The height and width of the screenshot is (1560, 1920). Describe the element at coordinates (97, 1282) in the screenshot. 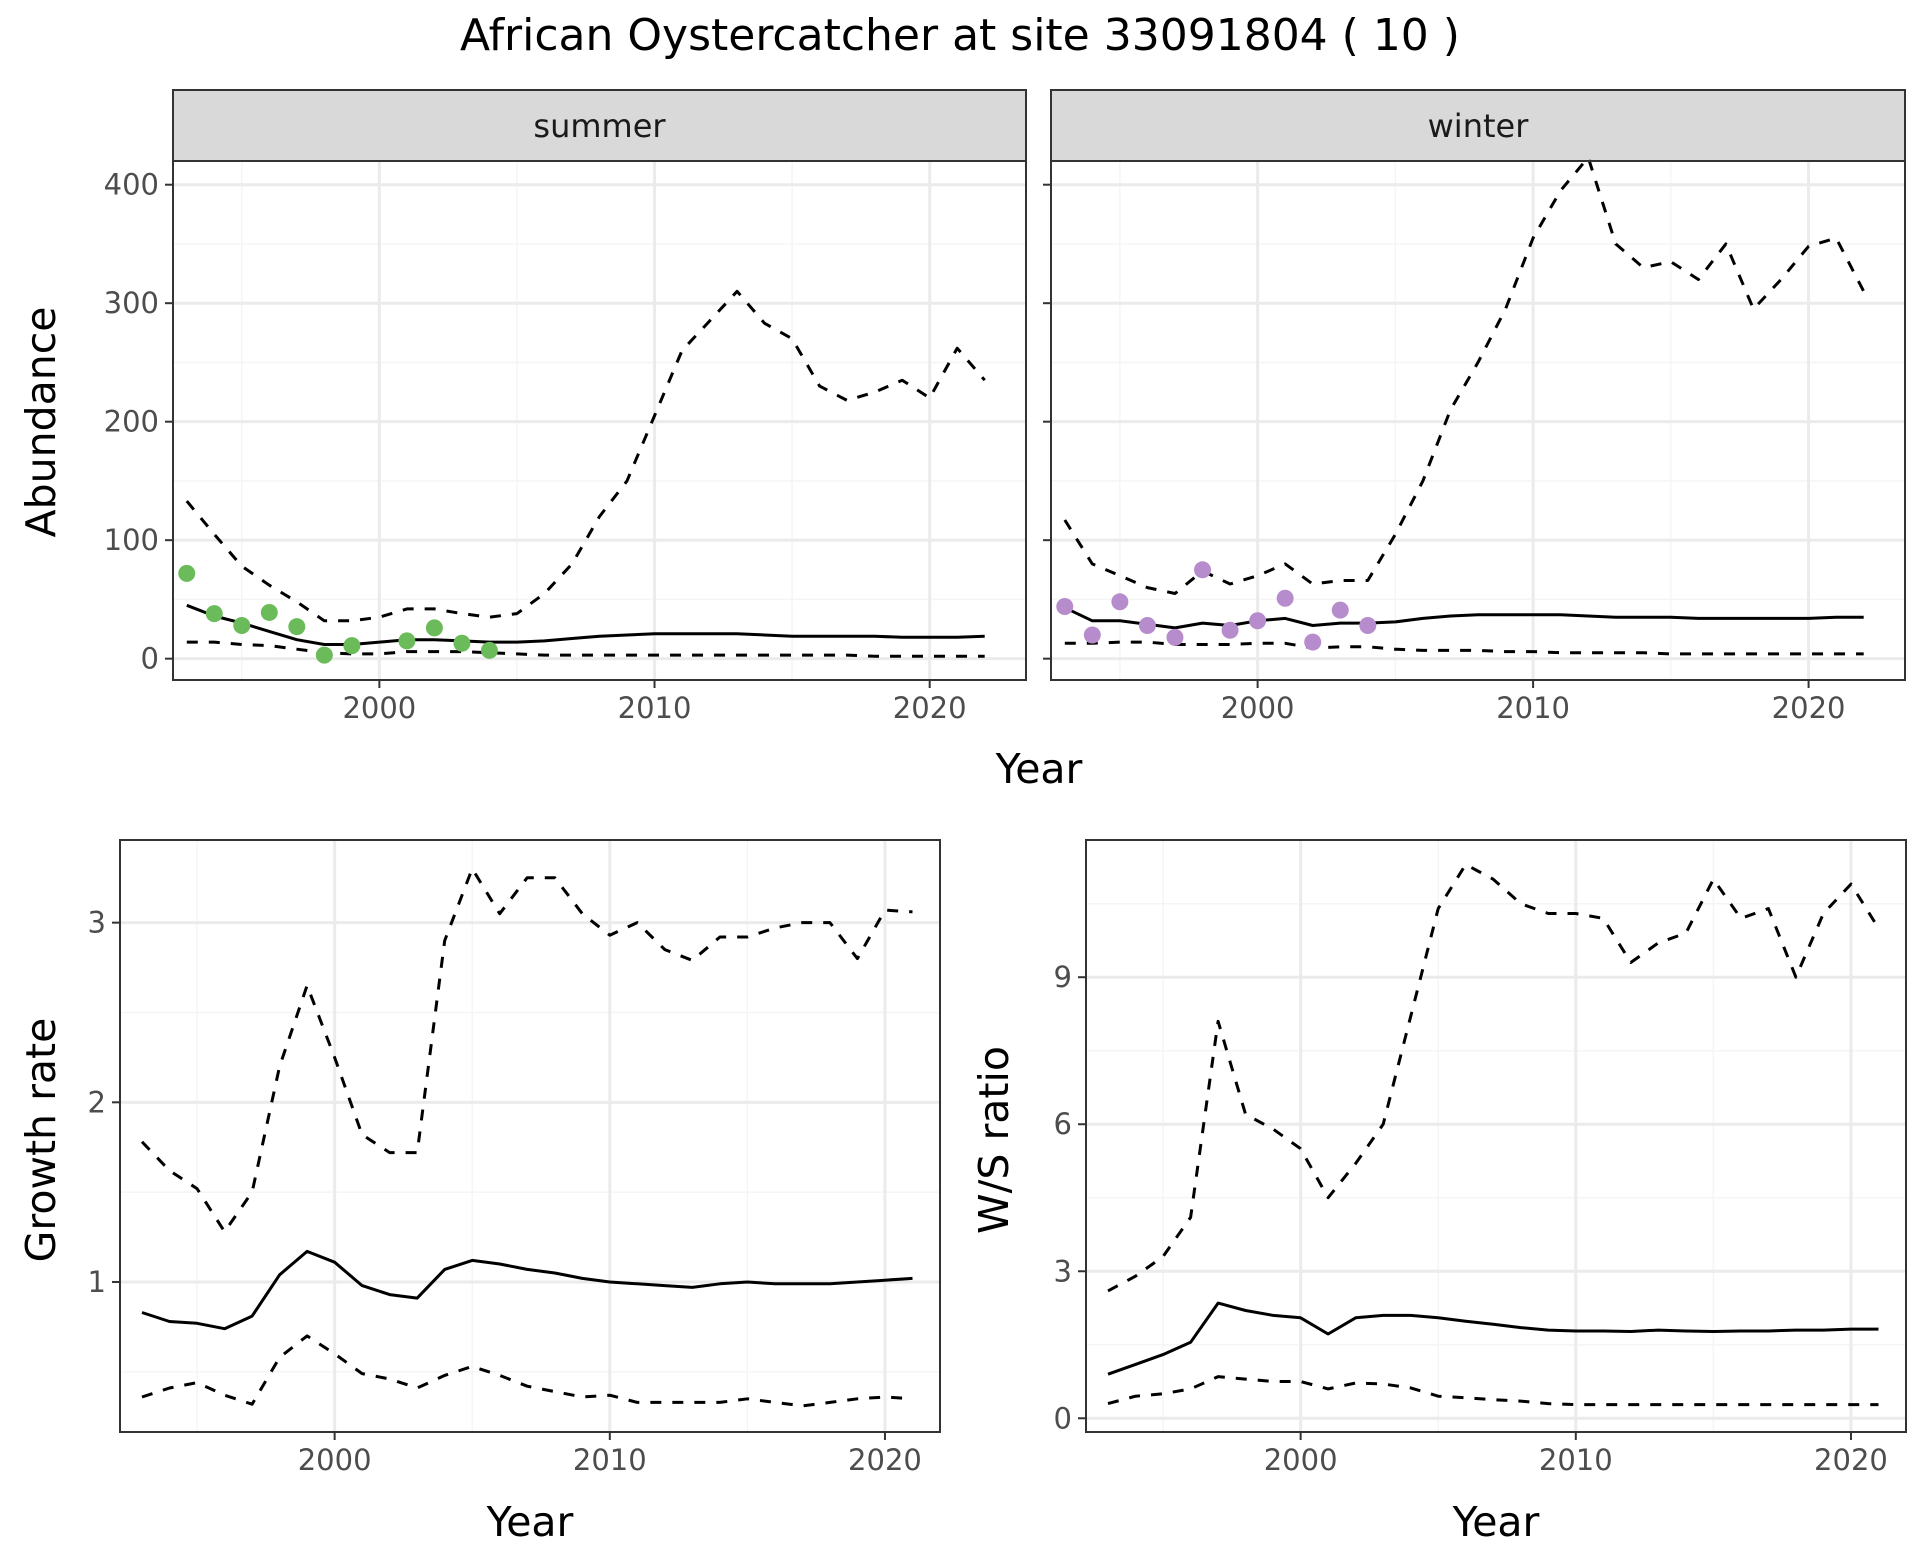

I see `y-tick-label: 1` at that location.